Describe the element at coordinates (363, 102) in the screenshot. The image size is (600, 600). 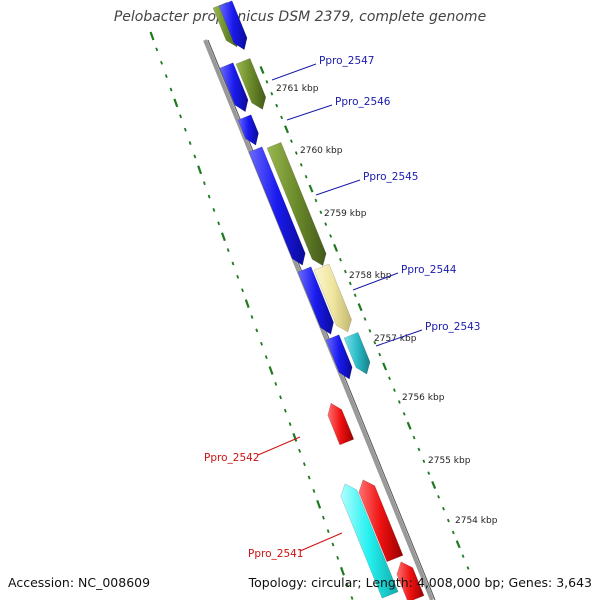
I see `gene-label: Ppro_2546` at that location.